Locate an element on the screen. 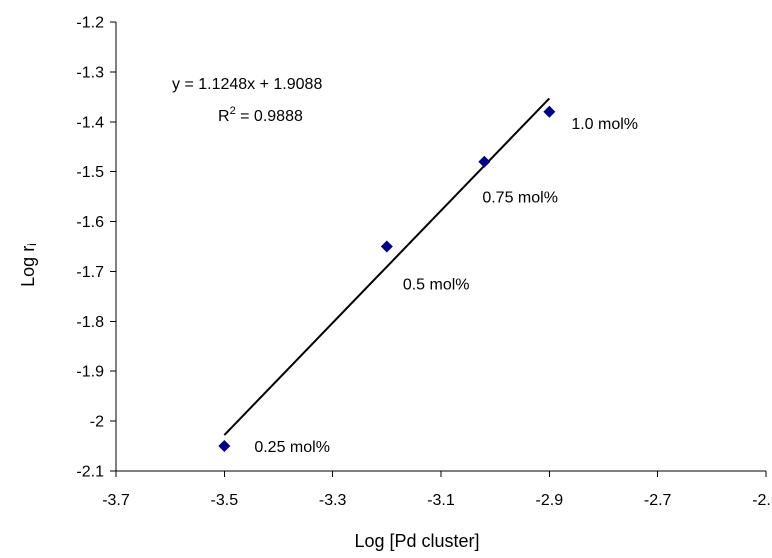 This screenshot has height=558, width=772. y-tick-label: -1.3 is located at coordinates (90, 72).